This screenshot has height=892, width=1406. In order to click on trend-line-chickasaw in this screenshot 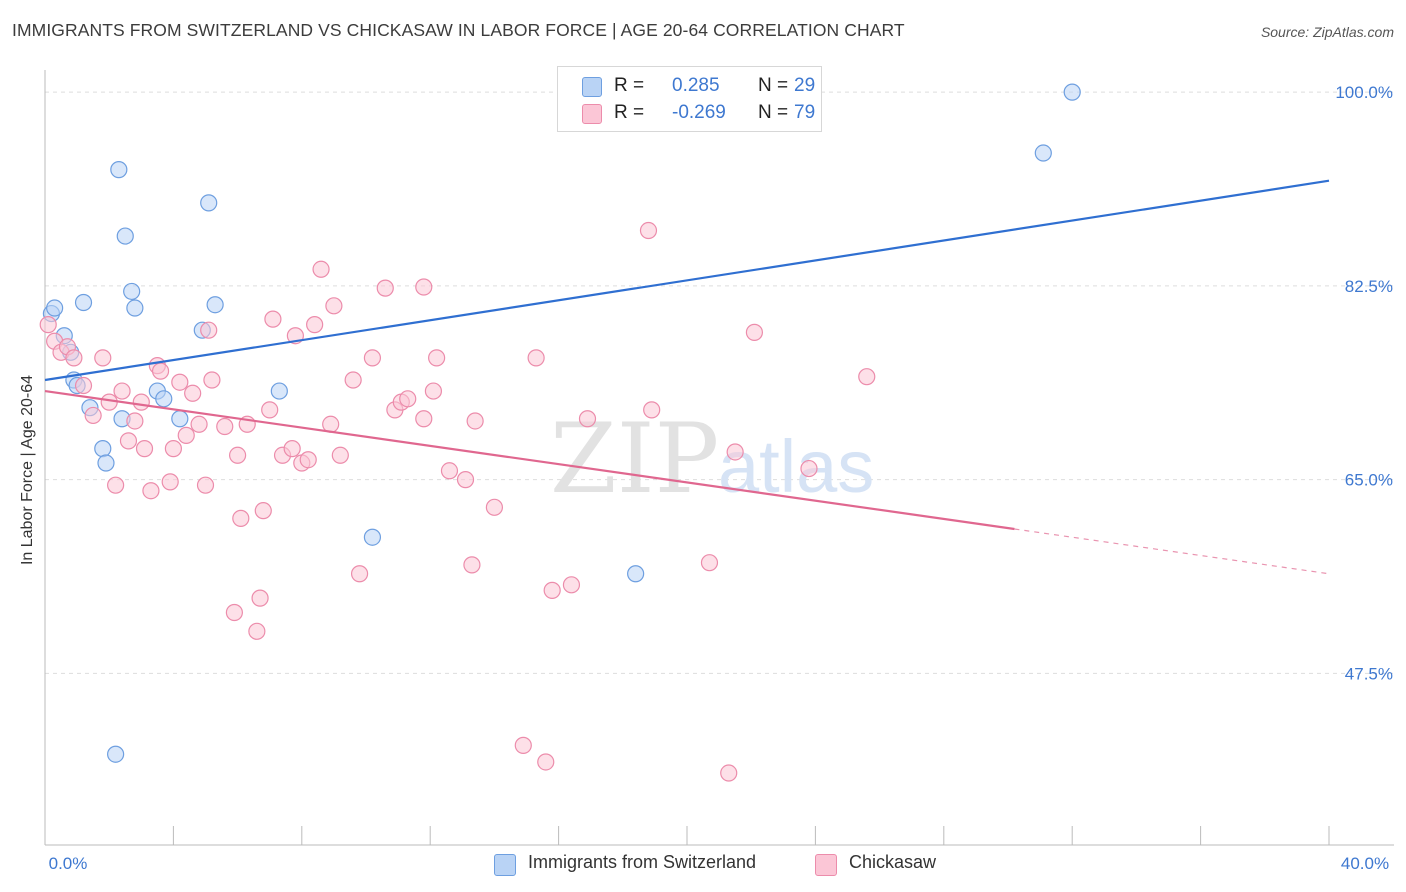, I will do `click(529, 460)`.